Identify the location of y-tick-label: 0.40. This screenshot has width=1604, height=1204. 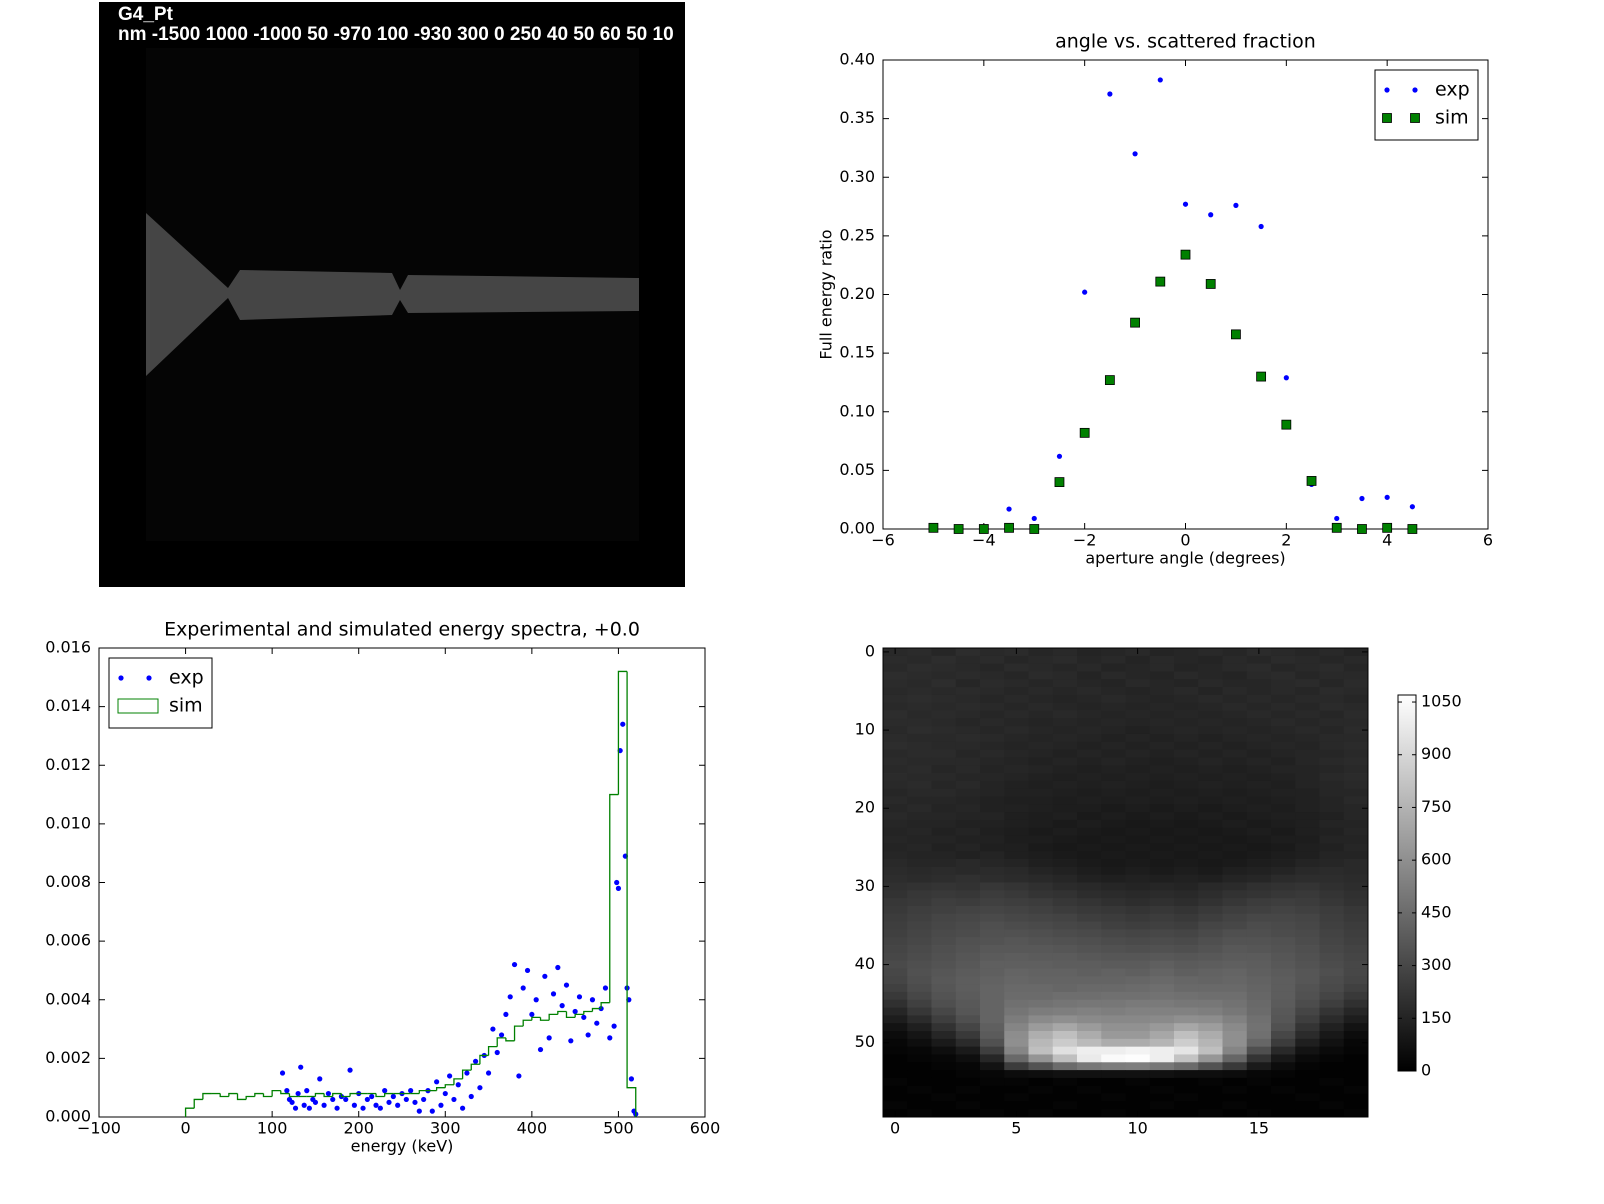
(857, 59).